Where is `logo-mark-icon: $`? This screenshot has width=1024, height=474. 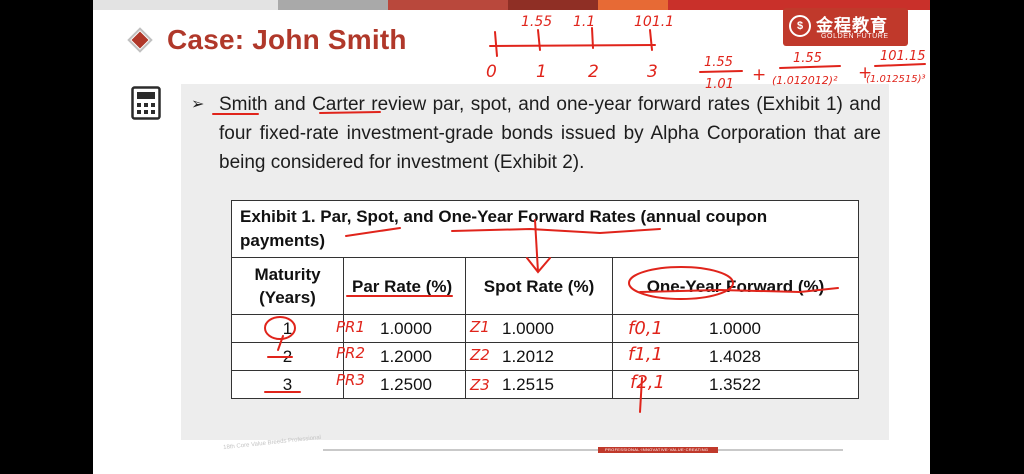
logo-mark-icon: $ is located at coordinates (800, 26).